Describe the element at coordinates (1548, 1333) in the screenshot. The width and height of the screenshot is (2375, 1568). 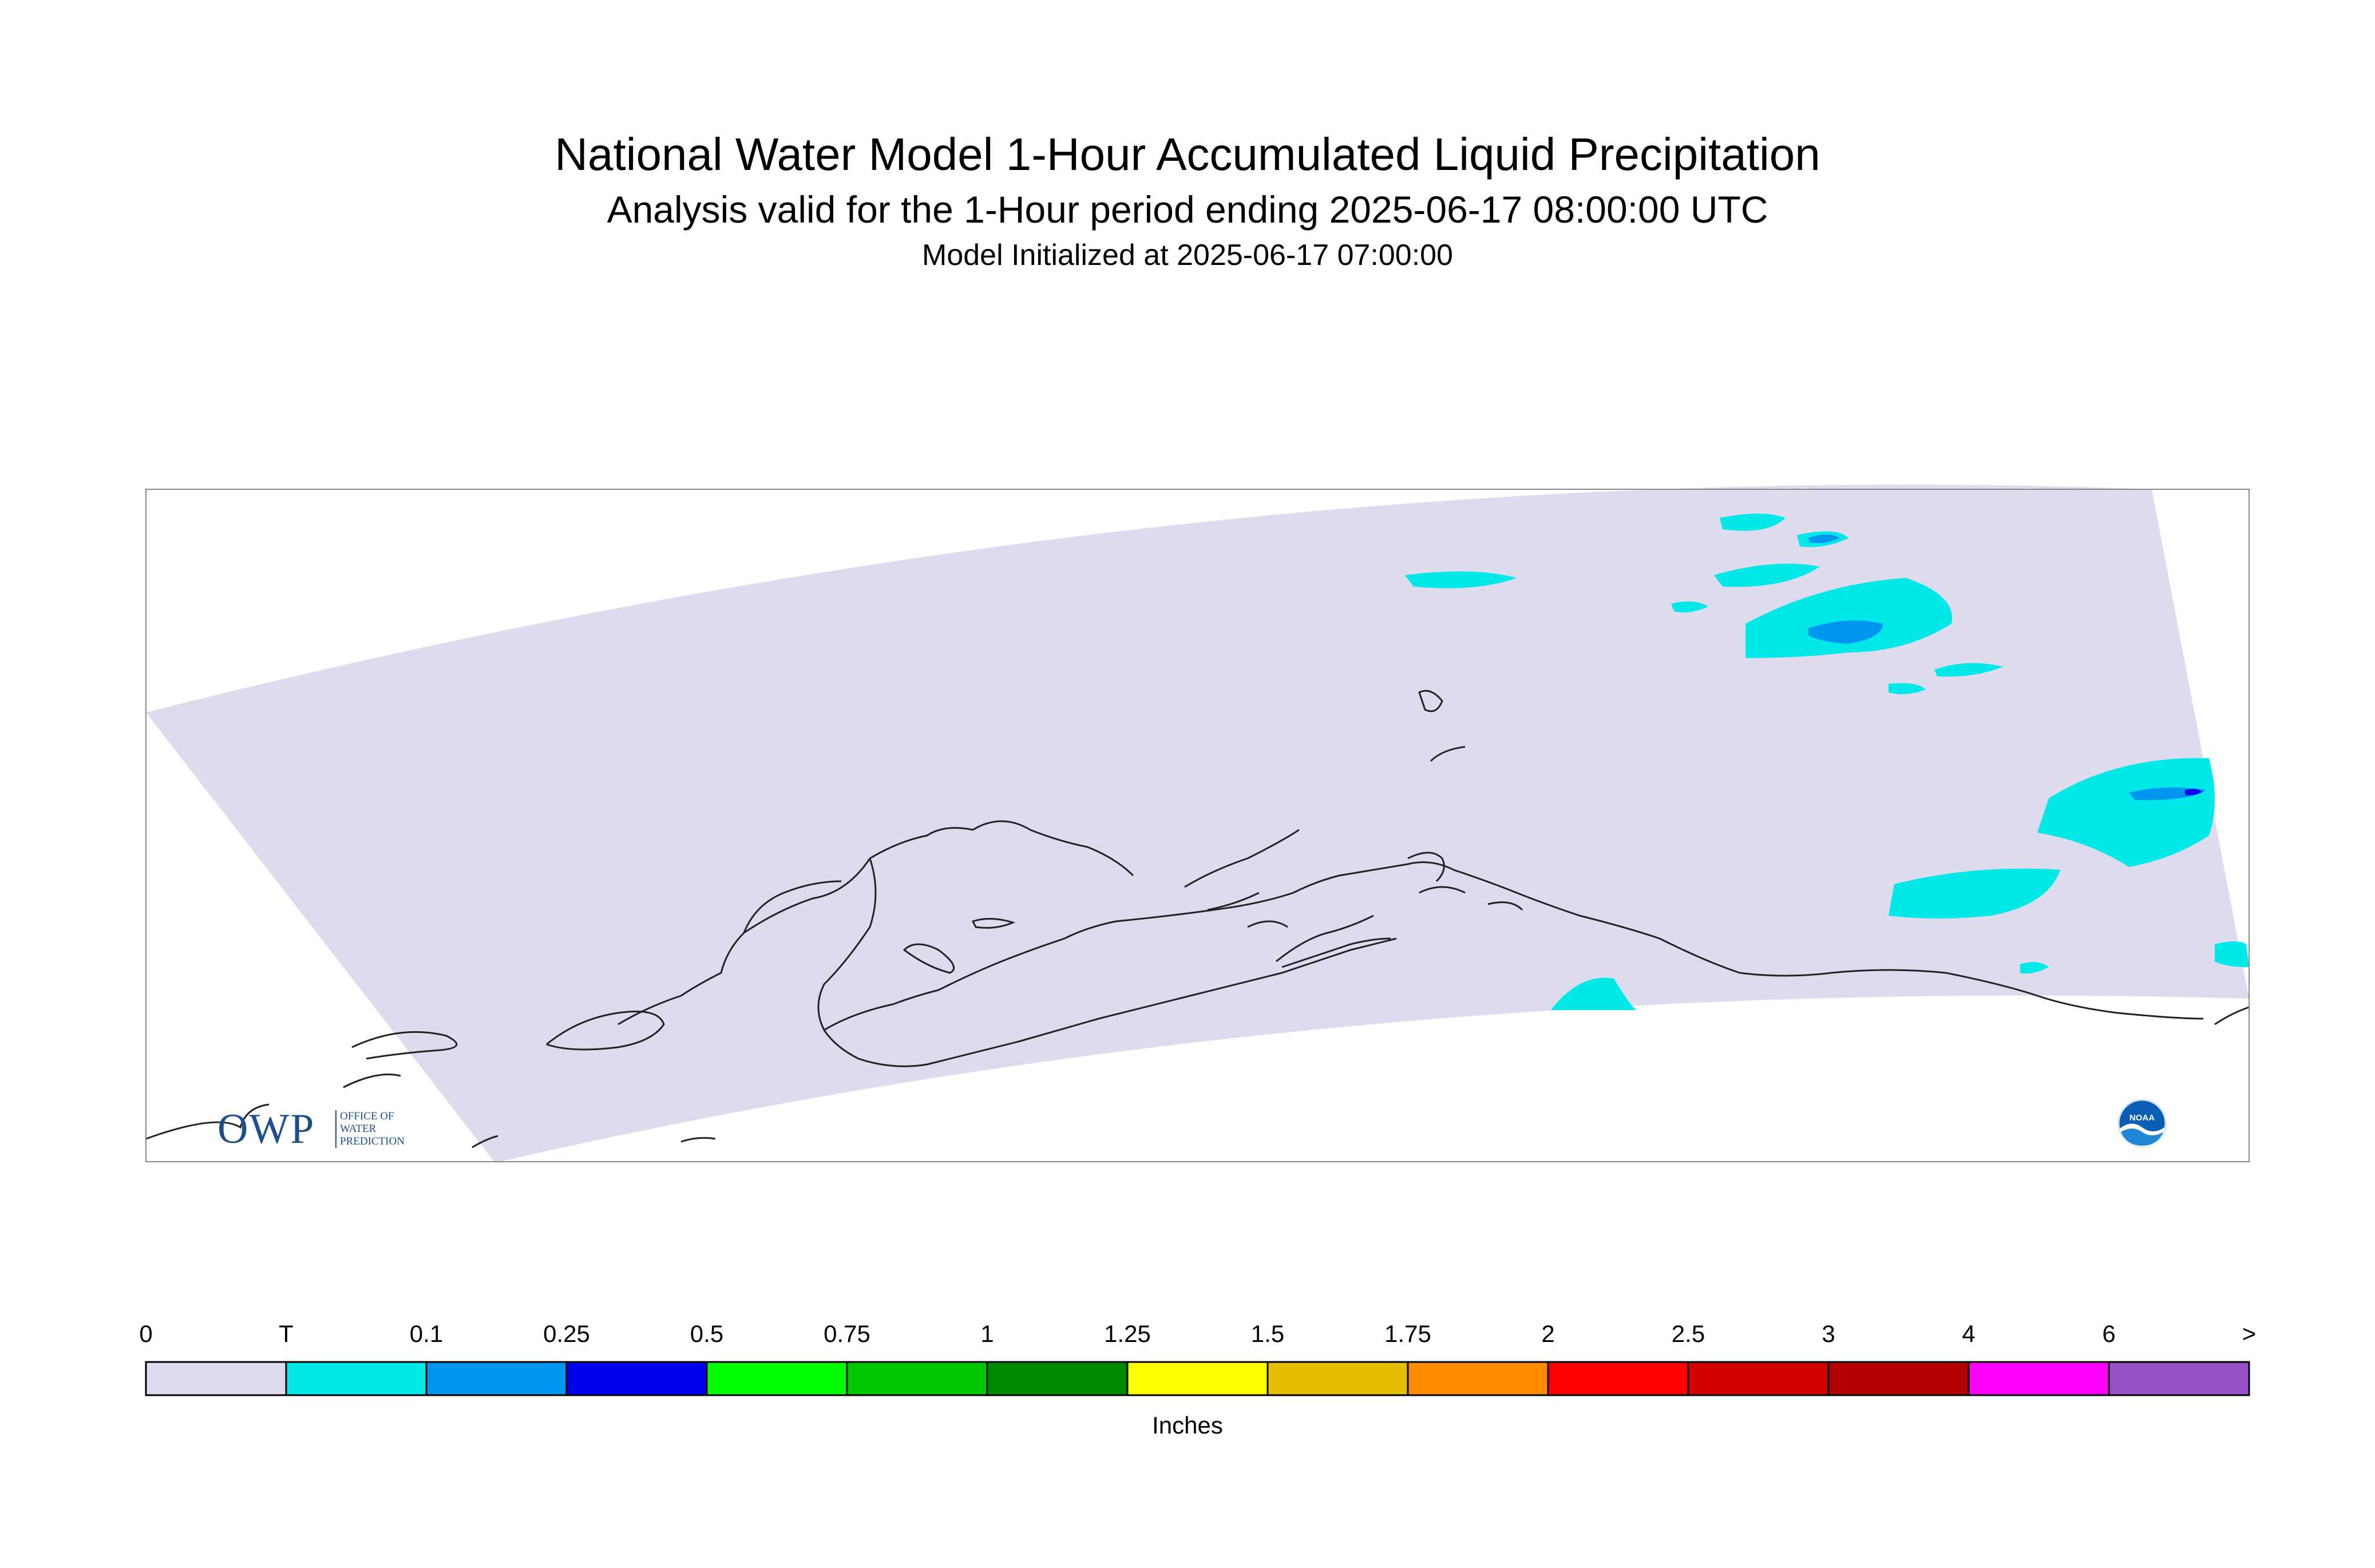
I see `legend-tick-label: 2` at that location.